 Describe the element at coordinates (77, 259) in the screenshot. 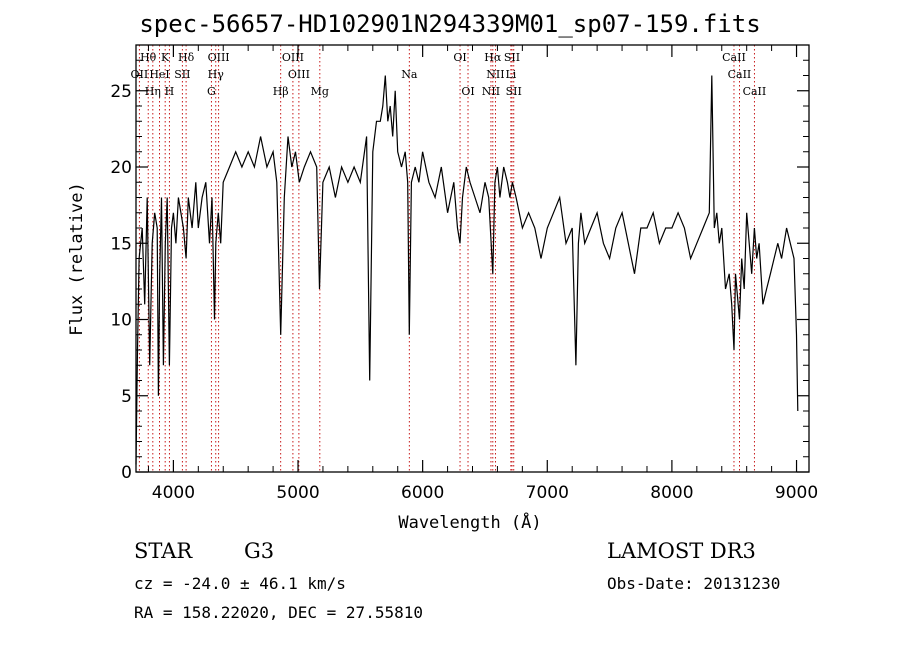

I see `y-axis-title: Flux (relative)` at that location.